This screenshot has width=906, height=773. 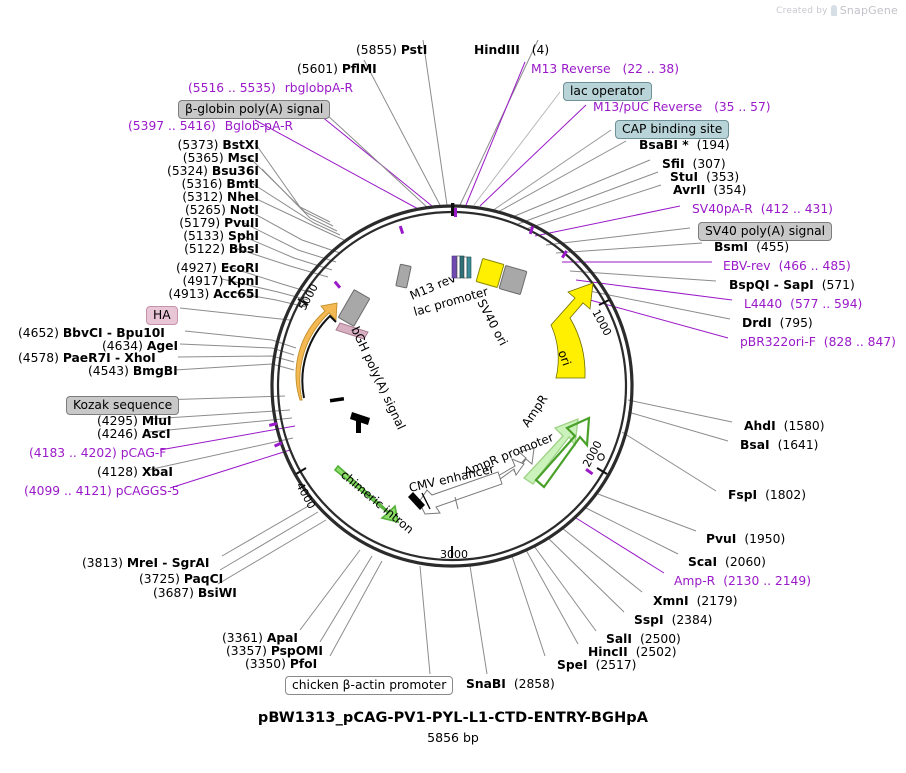 I want to click on label-bsabi: BsaBI * (194), so click(x=684, y=145).